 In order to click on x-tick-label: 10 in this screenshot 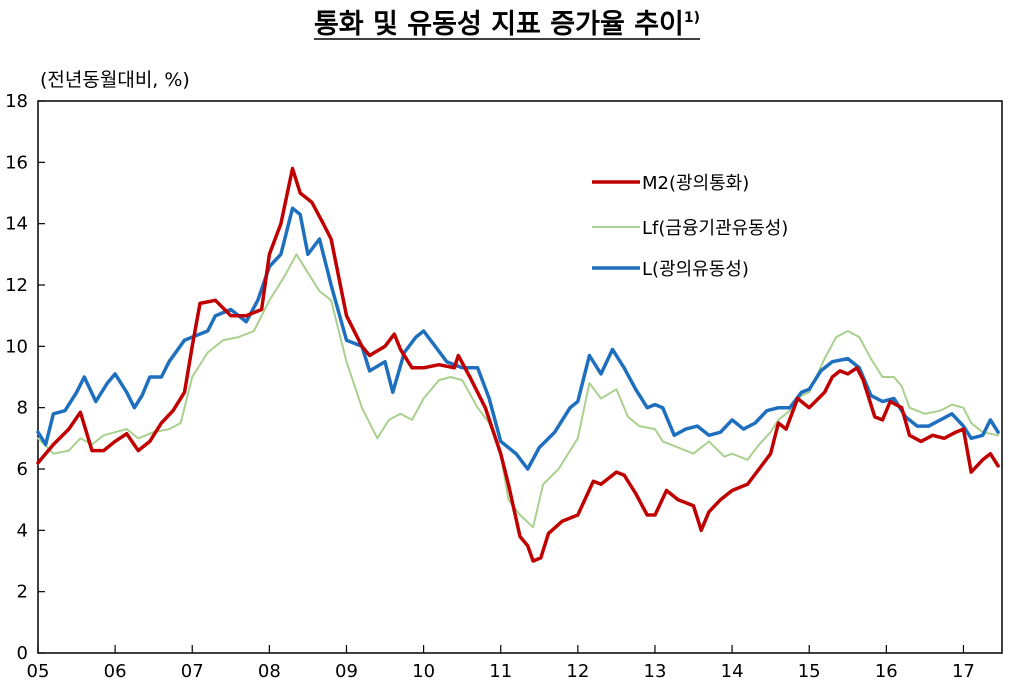, I will do `click(423, 671)`.